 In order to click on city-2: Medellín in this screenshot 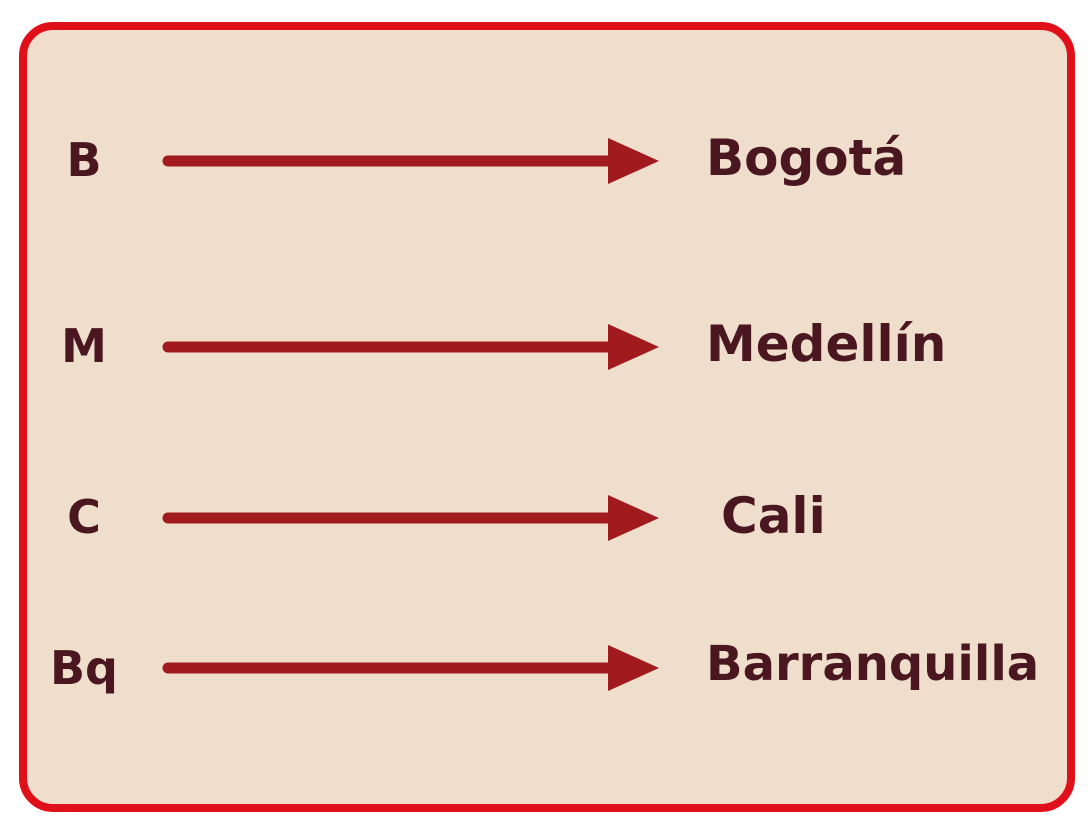, I will do `click(826, 344)`.